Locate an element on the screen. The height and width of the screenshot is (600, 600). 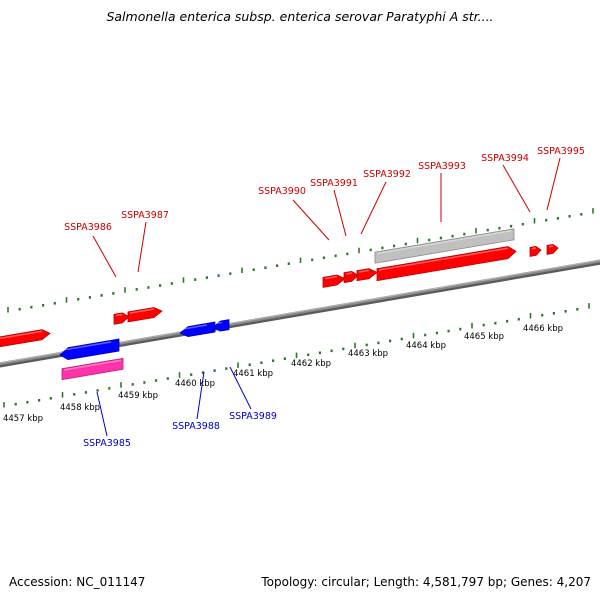
scale-label: 4458 kbp is located at coordinates (80, 408).